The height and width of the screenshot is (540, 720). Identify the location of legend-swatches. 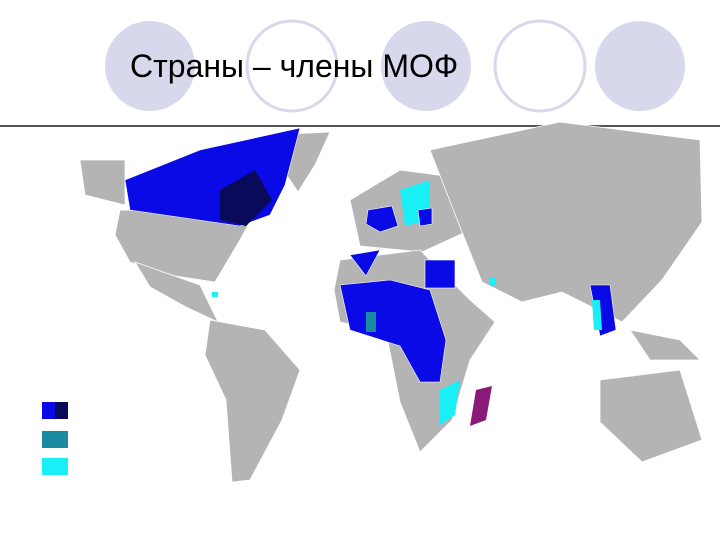
(55, 438).